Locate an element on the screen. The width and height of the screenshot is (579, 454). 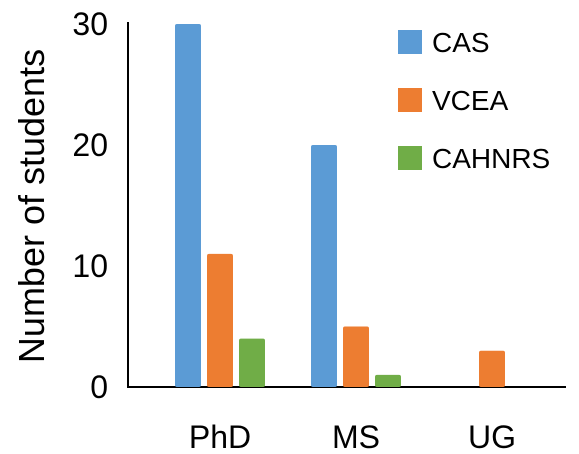
bar-vcea-ug is located at coordinates (492, 368).